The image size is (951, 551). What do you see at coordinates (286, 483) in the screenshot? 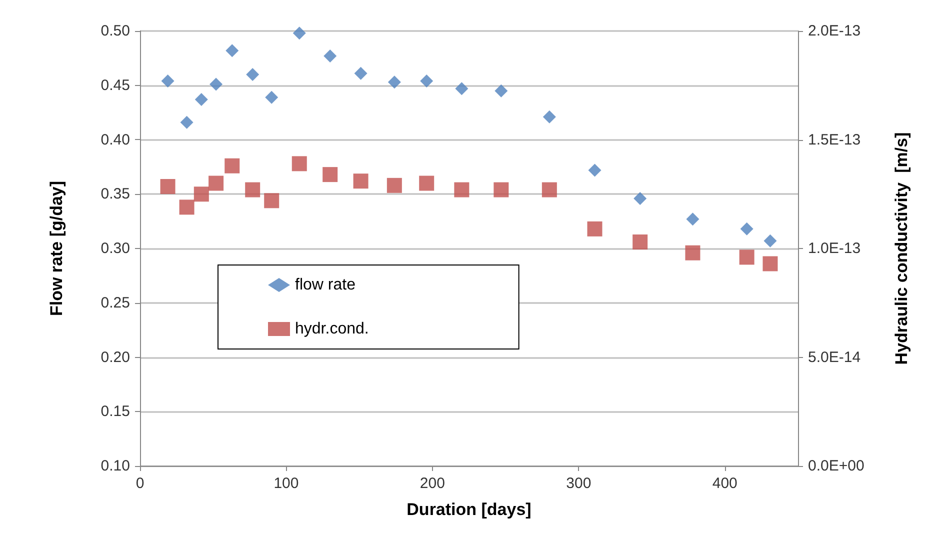
I see `x-tick-label: 100` at bounding box center [286, 483].